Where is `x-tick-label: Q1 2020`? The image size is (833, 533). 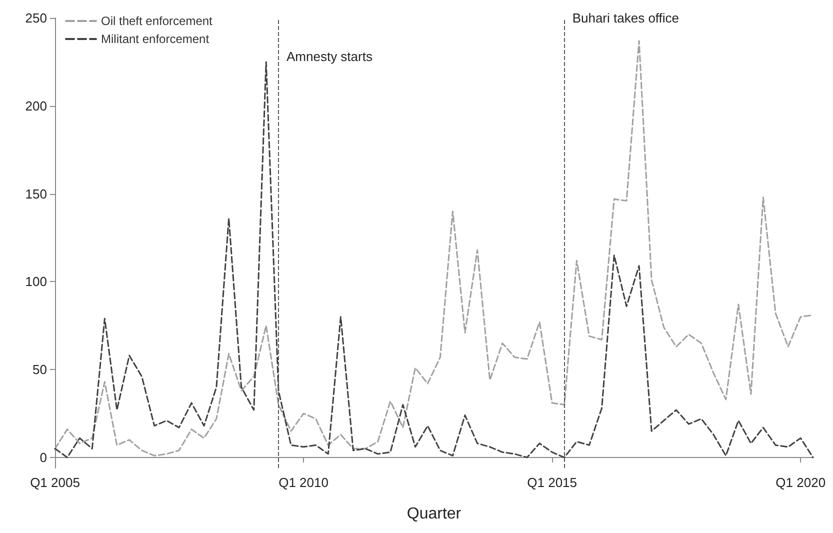
x-tick-label: Q1 2020 is located at coordinates (801, 482).